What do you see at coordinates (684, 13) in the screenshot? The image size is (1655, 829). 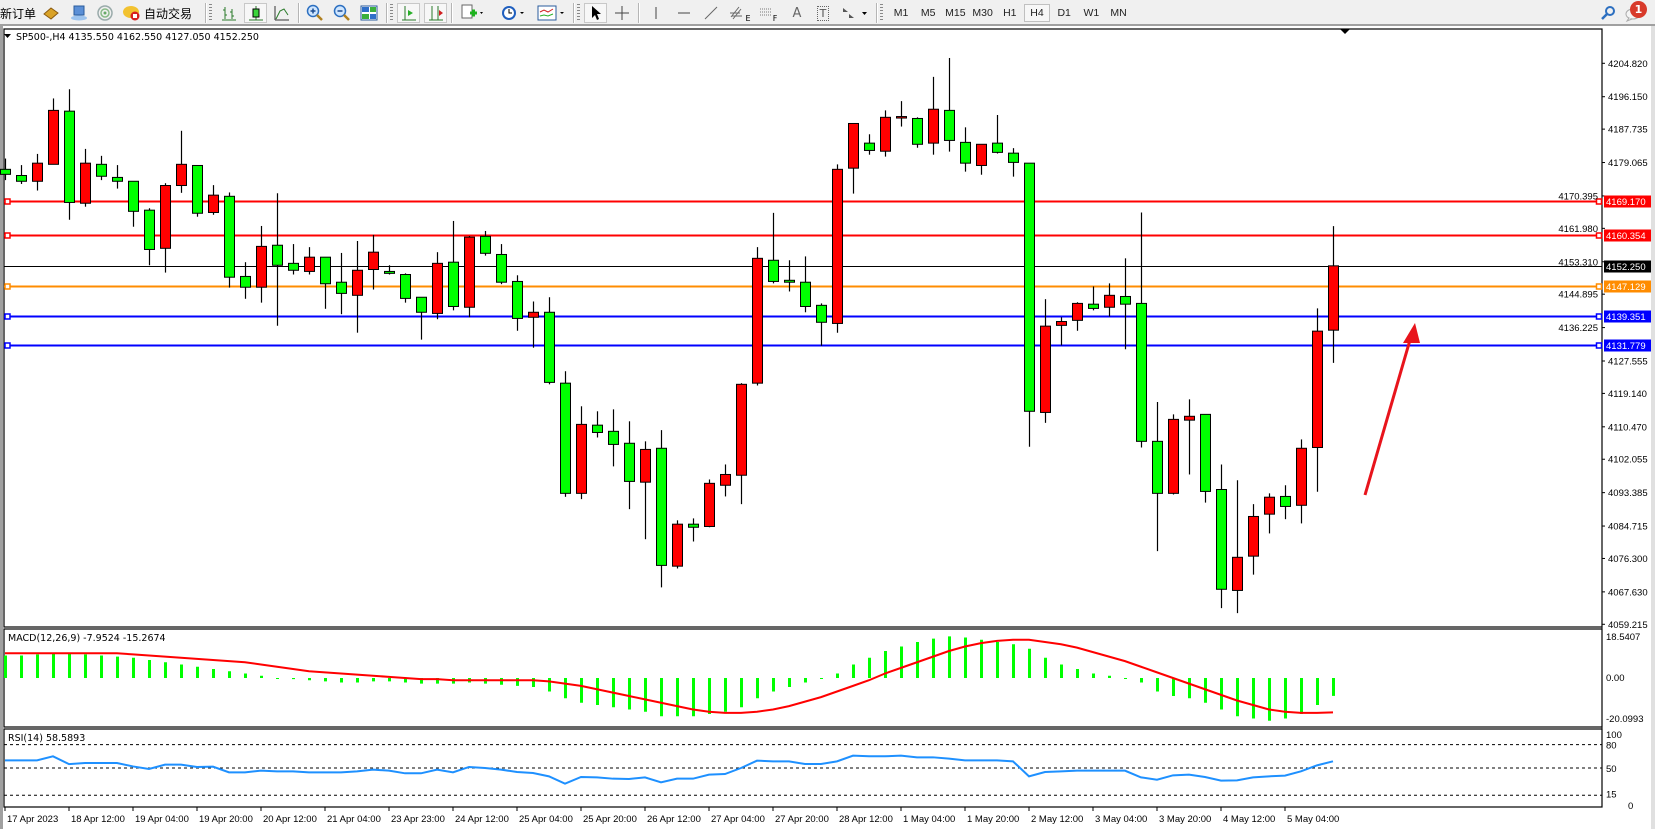 I see `horizontal-line-tool` at bounding box center [684, 13].